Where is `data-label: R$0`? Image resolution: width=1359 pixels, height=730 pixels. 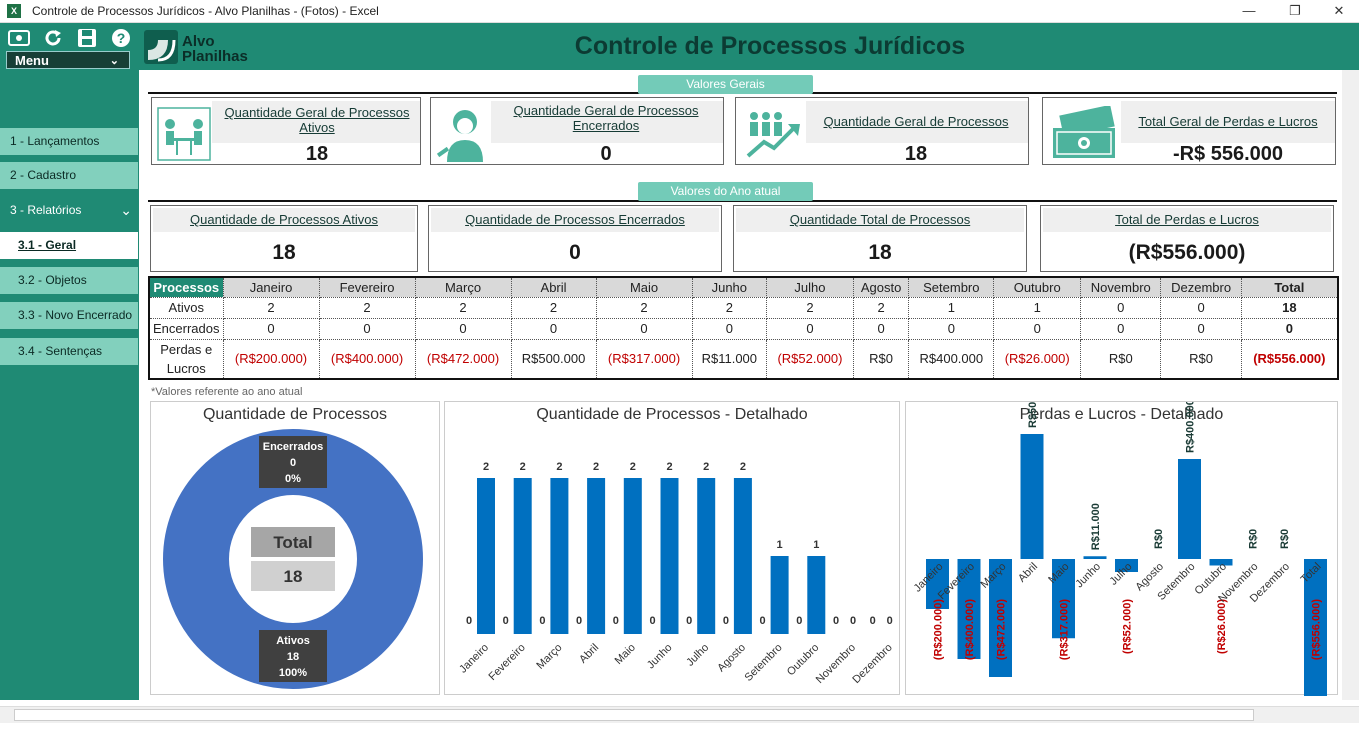
data-label: R$0 is located at coordinates (1159, 539).